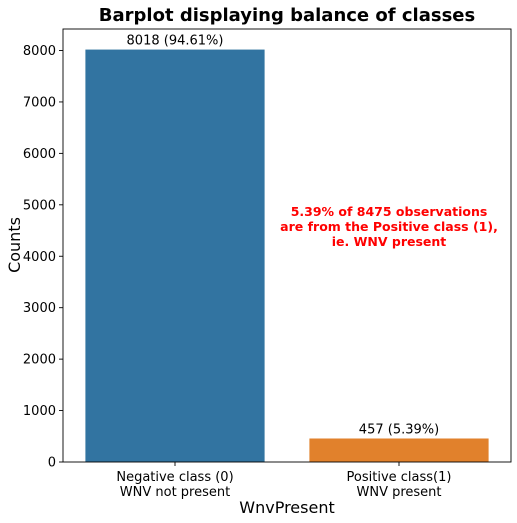 This screenshot has height=523, width=517. I want to click on bar-label-0: 8018 (94.61%), so click(175, 41).